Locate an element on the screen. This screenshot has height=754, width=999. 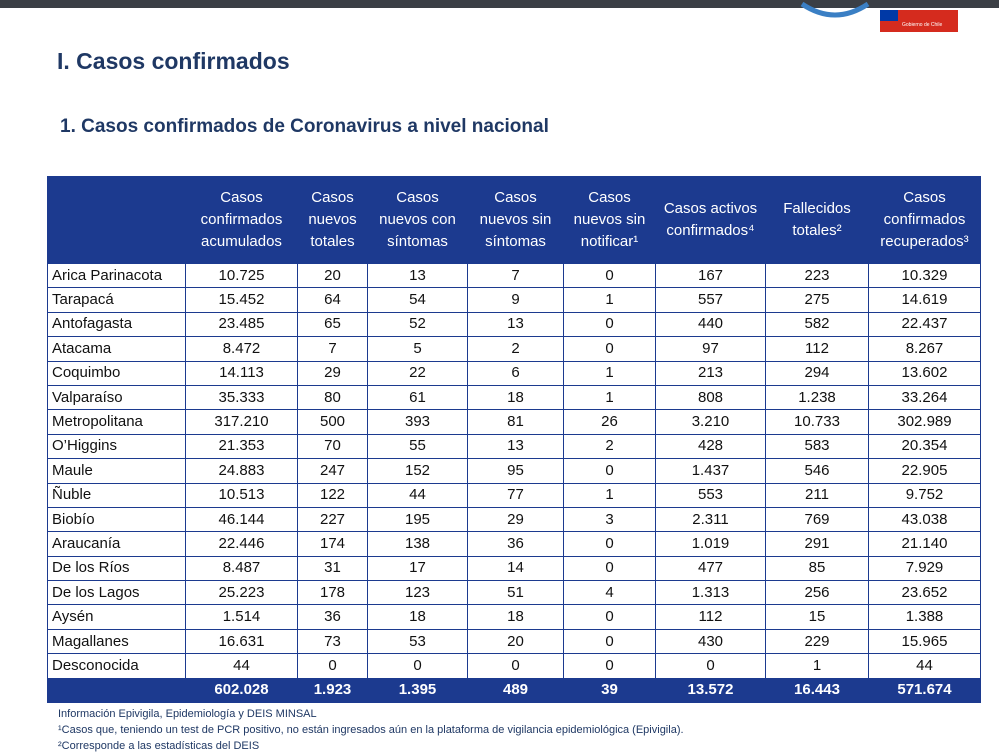
table-row: Antofagasta 23.485 65 52 13 0 440 582 22.437 is located at coordinates (514, 324).